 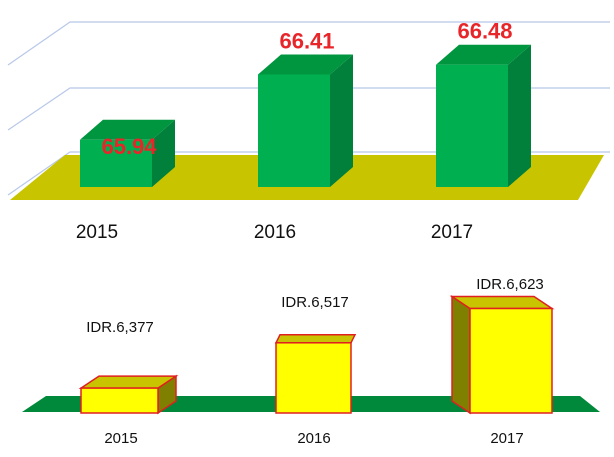 I want to click on chart-2-bar-2017, so click(x=502, y=355).